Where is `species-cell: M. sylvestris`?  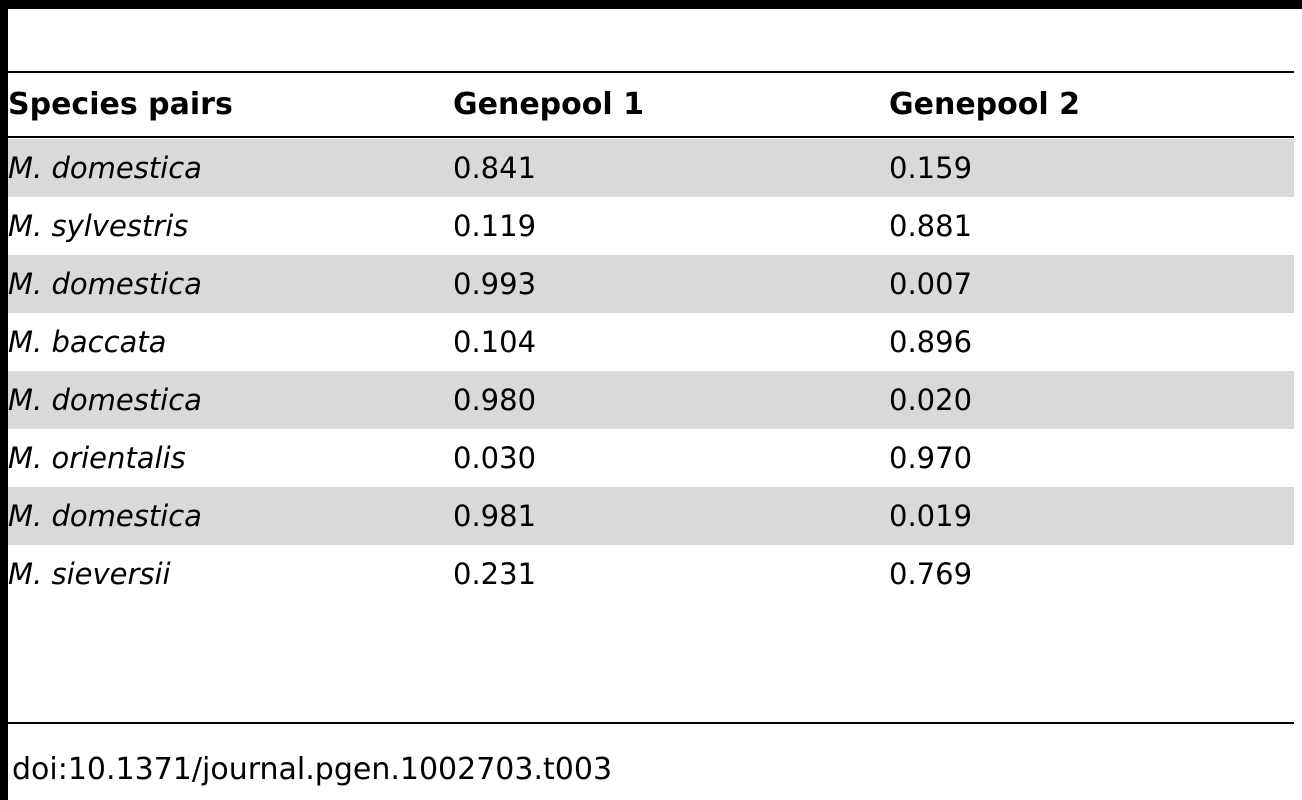 species-cell: M. sylvestris is located at coordinates (98, 226).